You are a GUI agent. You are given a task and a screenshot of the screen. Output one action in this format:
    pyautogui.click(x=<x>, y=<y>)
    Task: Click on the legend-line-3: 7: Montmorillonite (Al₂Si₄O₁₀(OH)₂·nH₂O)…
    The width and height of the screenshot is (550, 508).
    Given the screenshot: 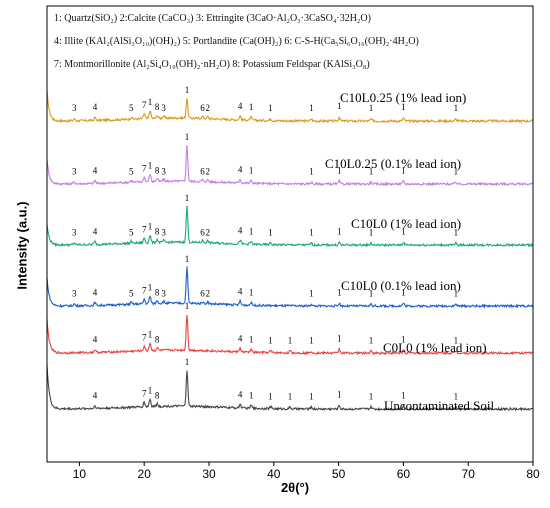 What is the action you would take?
    pyautogui.click(x=212, y=64)
    